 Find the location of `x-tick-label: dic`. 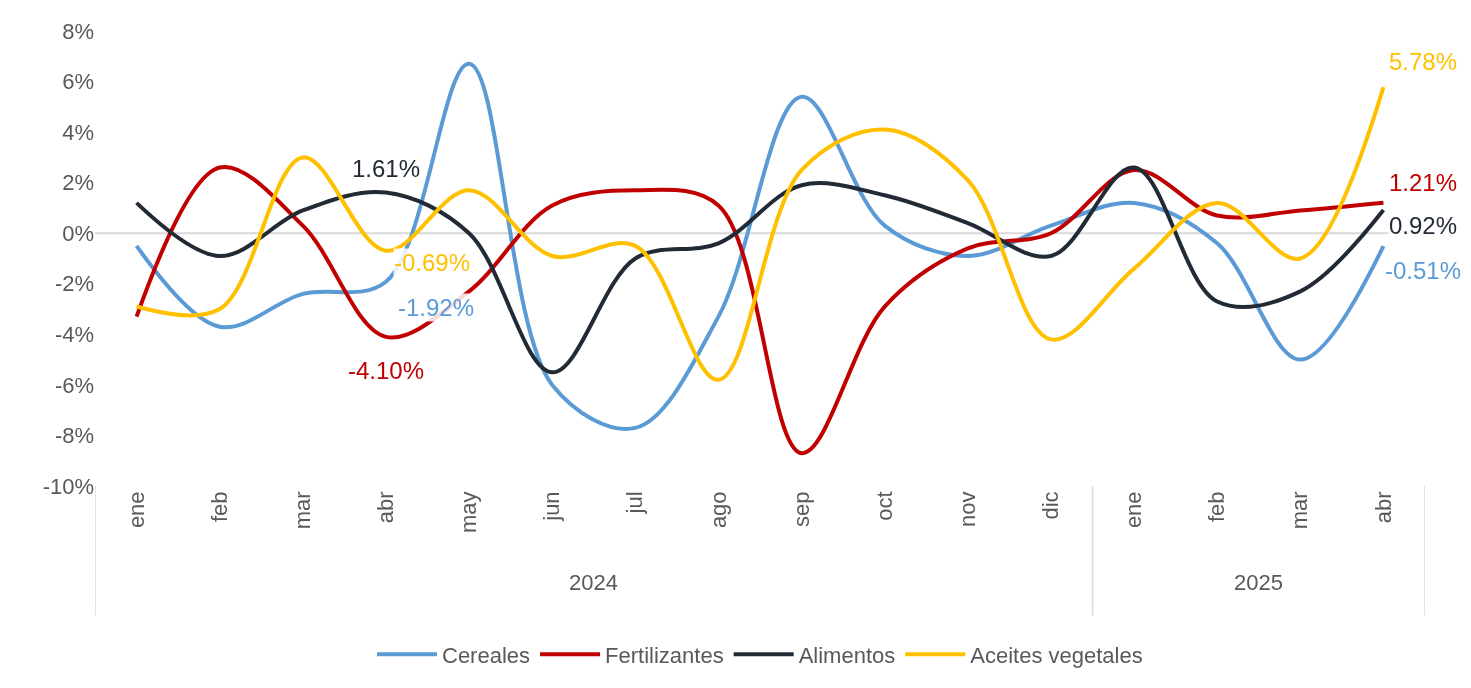

x-tick-label: dic is located at coordinates (1051, 505).